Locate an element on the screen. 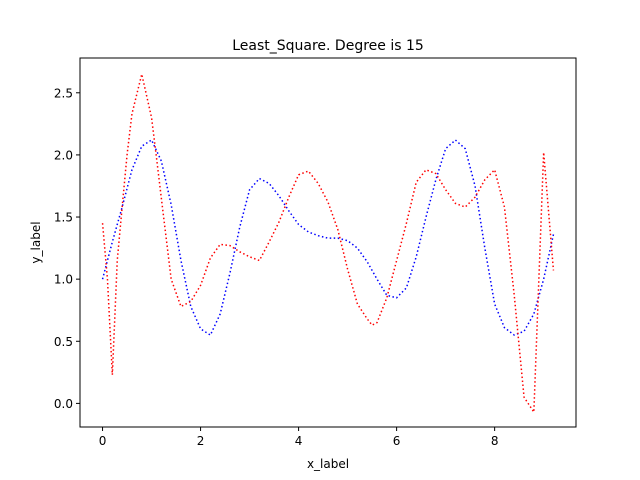  x-axis: 0 2 4 6 8 is located at coordinates (299, 437).